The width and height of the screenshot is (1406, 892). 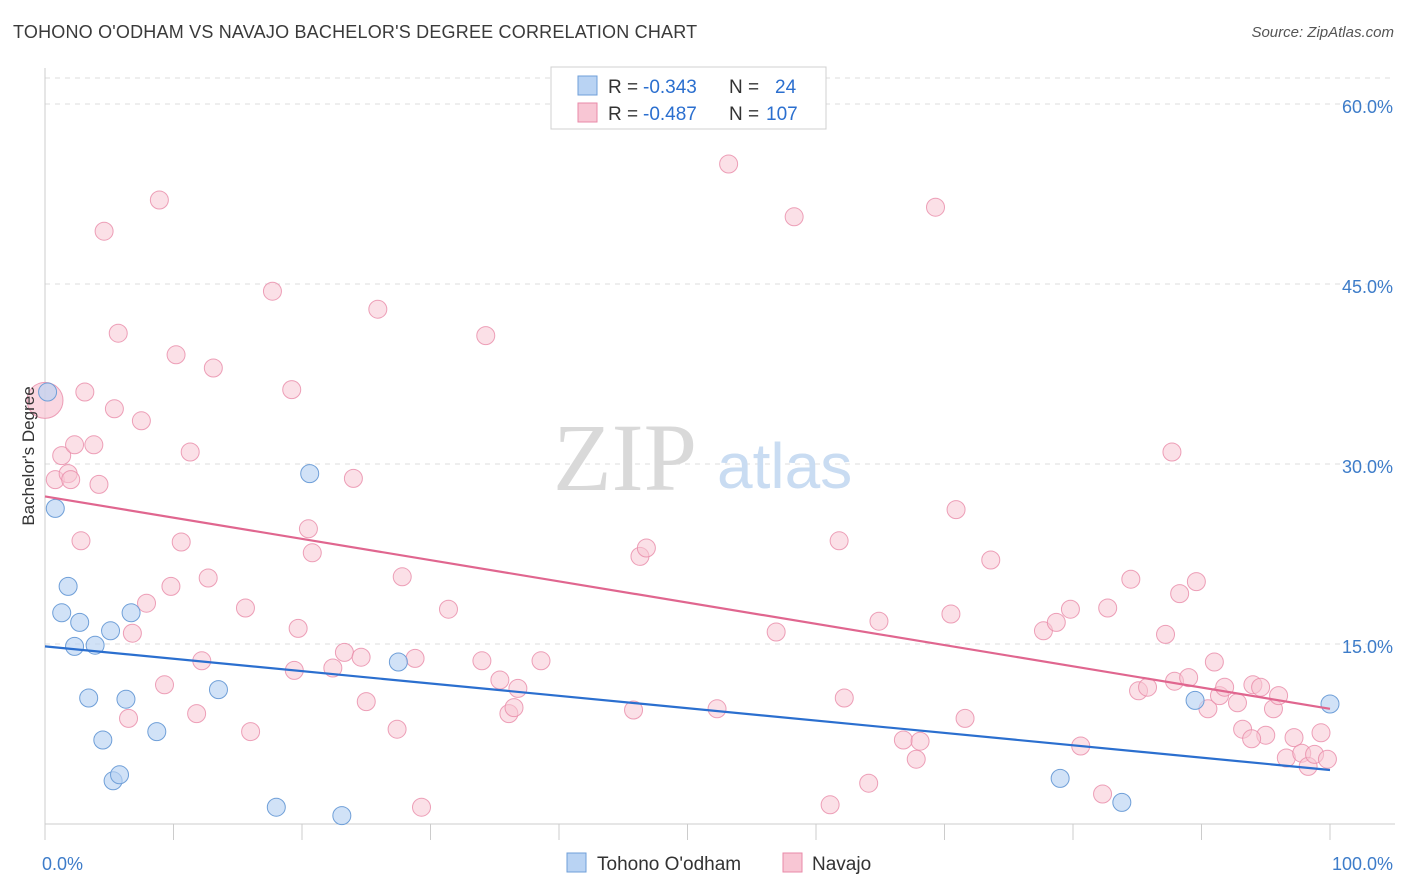 What do you see at coordinates (1367, 467) in the screenshot?
I see `y-tick-label: 30.0%` at bounding box center [1367, 467].